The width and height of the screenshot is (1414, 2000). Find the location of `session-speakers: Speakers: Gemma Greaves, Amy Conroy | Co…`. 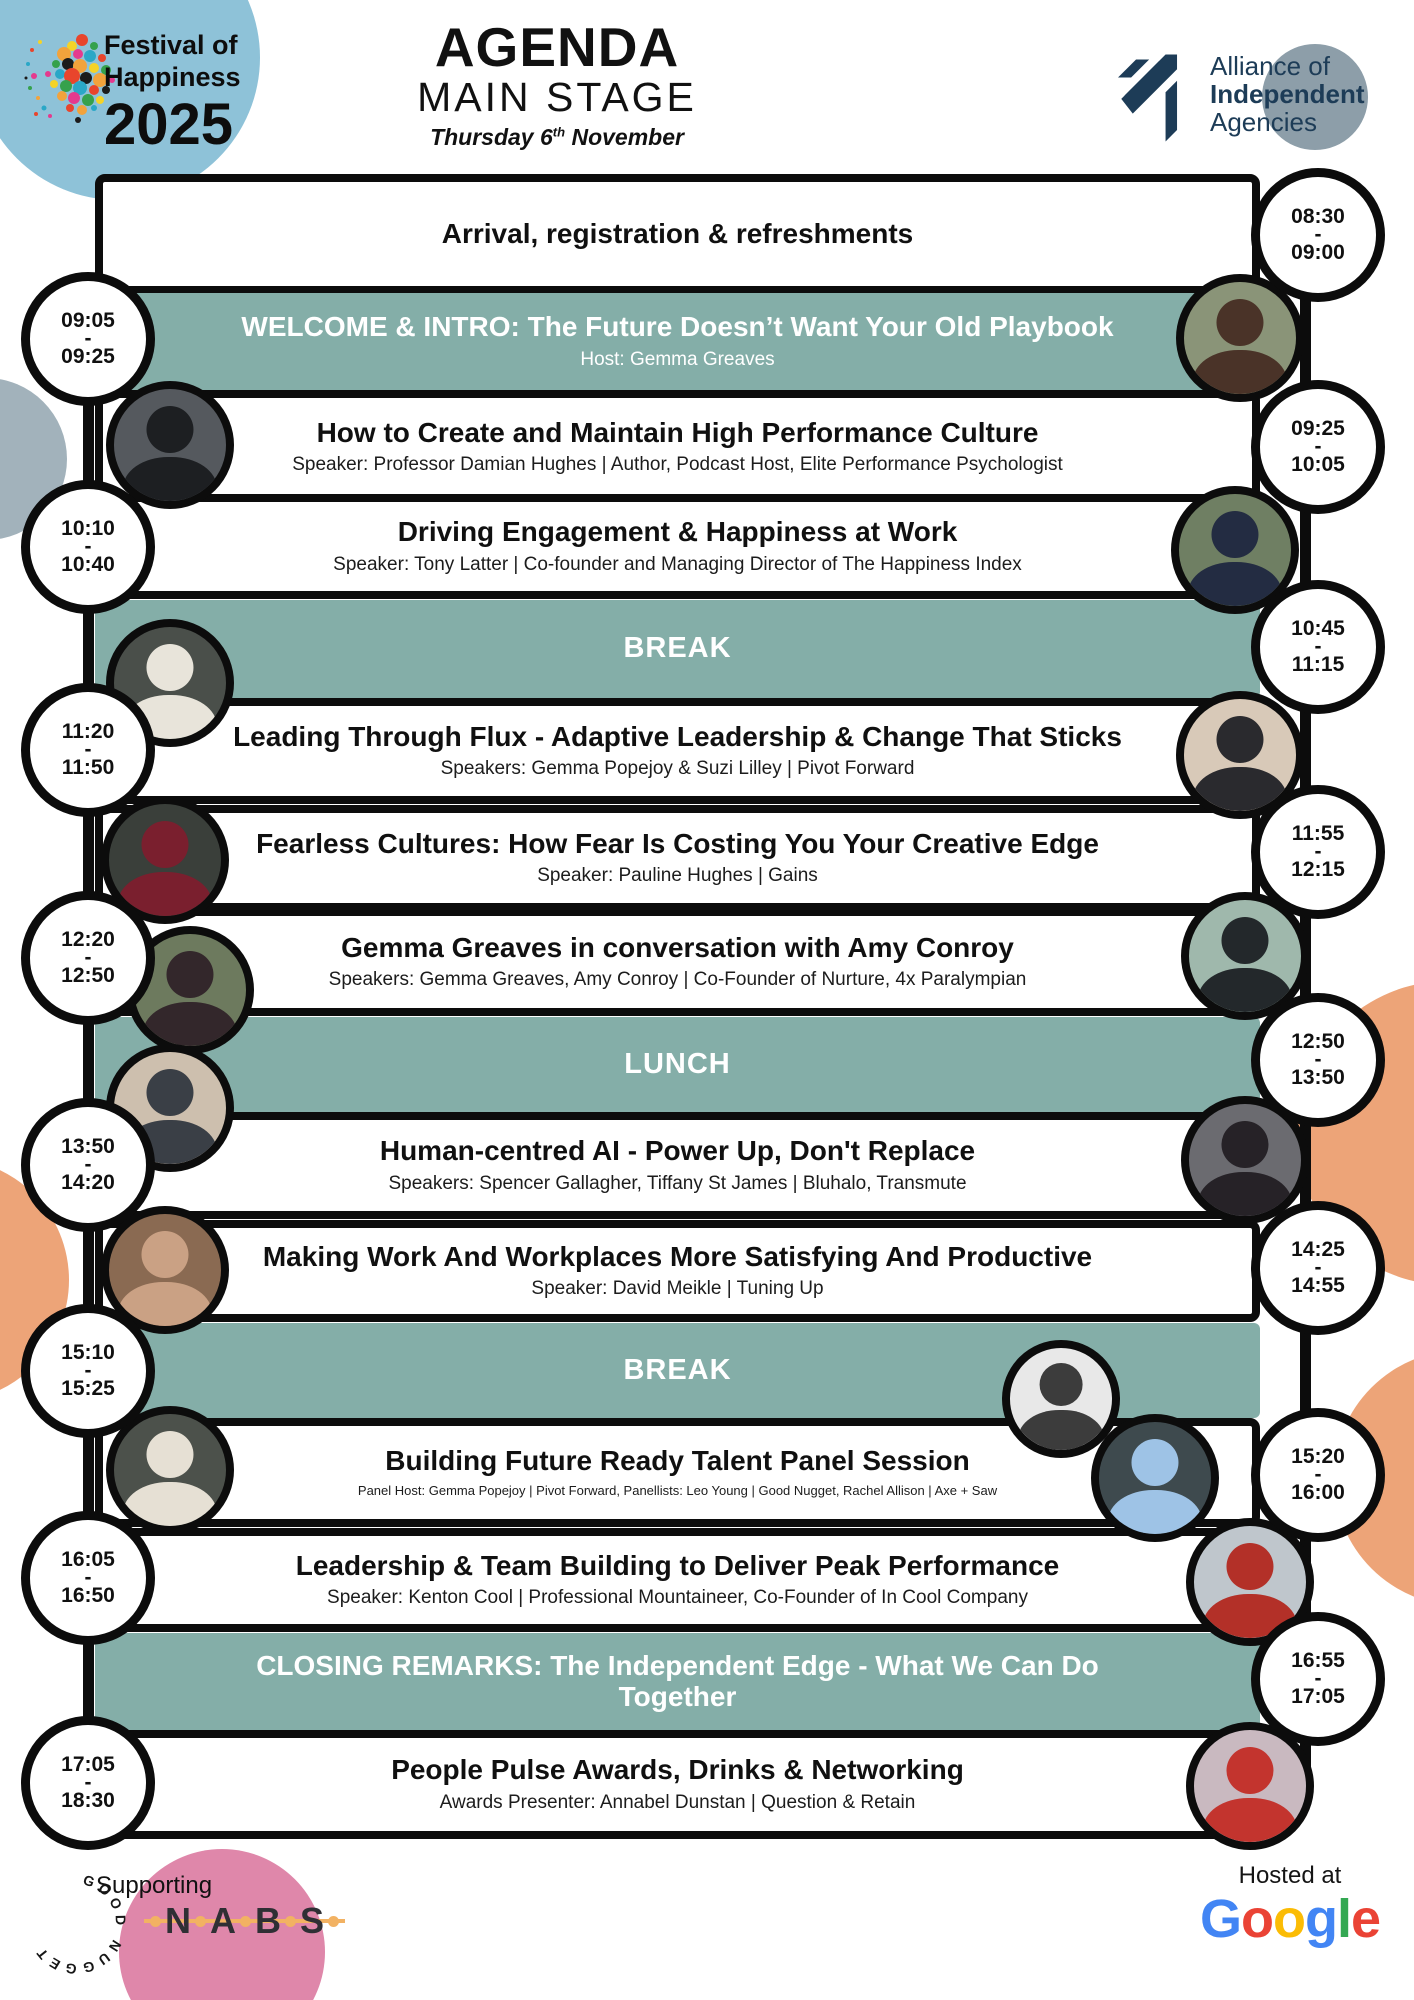

session-speakers: Speakers: Gemma Greaves, Amy Conroy | Co… is located at coordinates (677, 980).